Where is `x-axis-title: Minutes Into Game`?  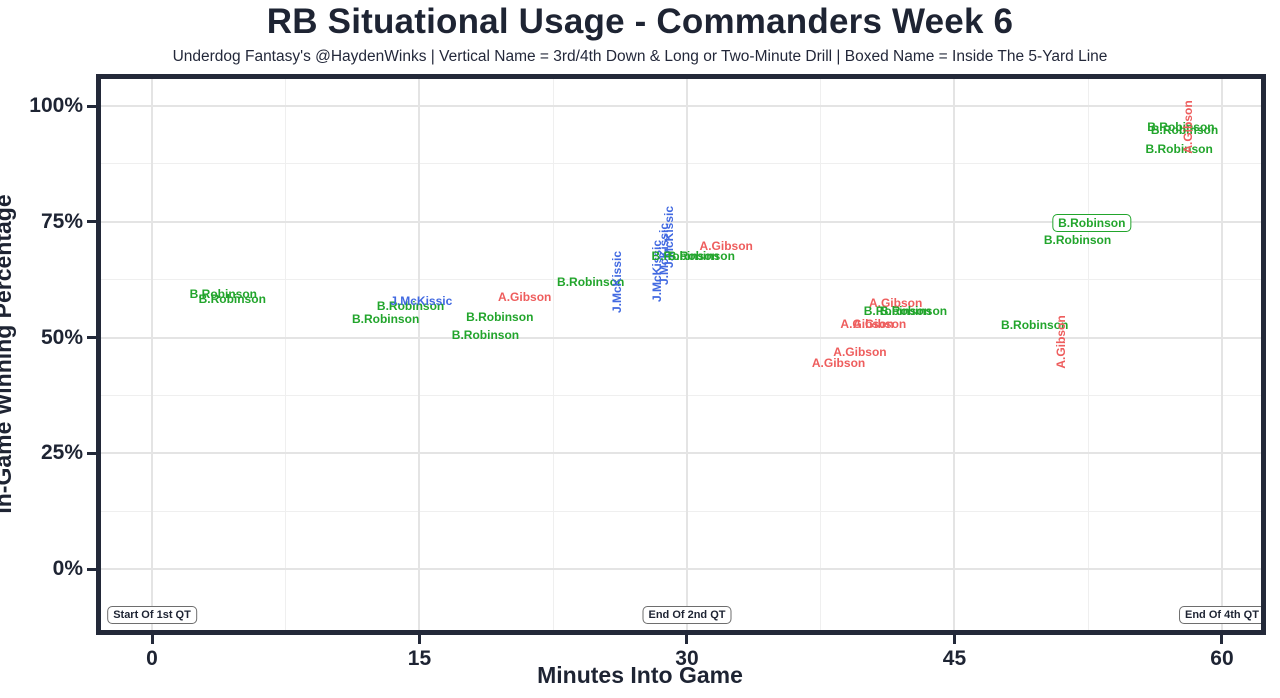 x-axis-title: Minutes Into Game is located at coordinates (640, 675).